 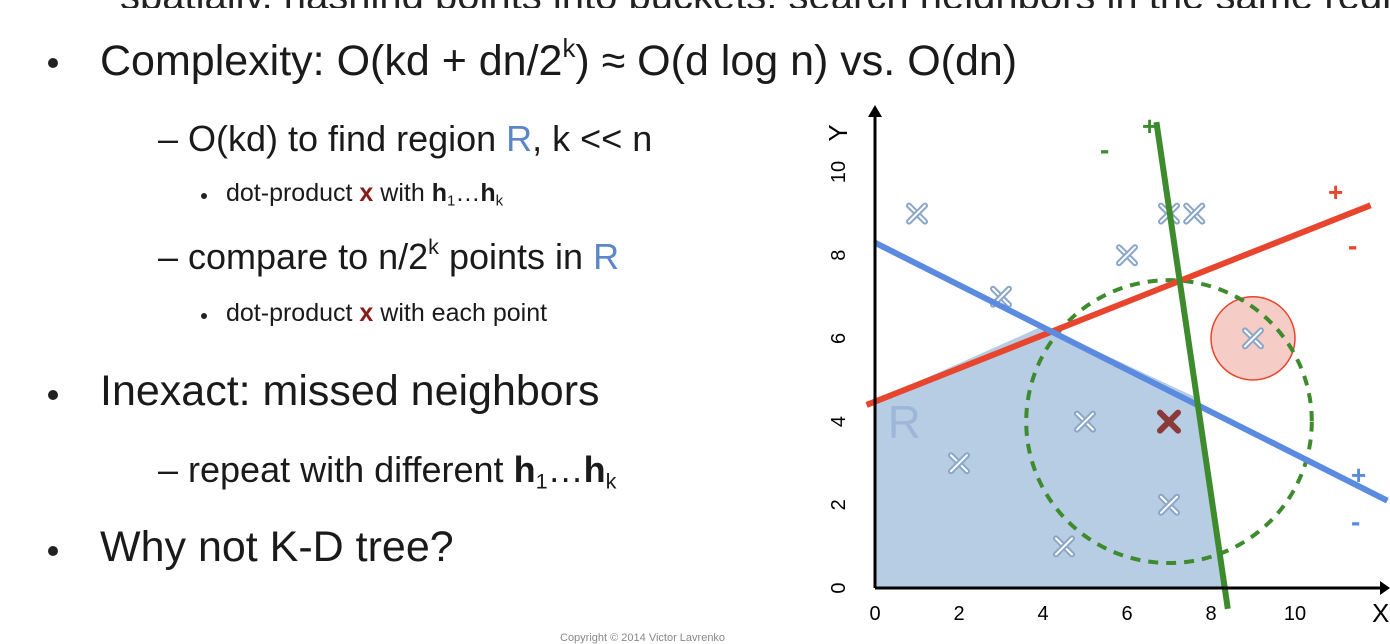 I want to click on y-tick-label: 10, so click(x=839, y=172).